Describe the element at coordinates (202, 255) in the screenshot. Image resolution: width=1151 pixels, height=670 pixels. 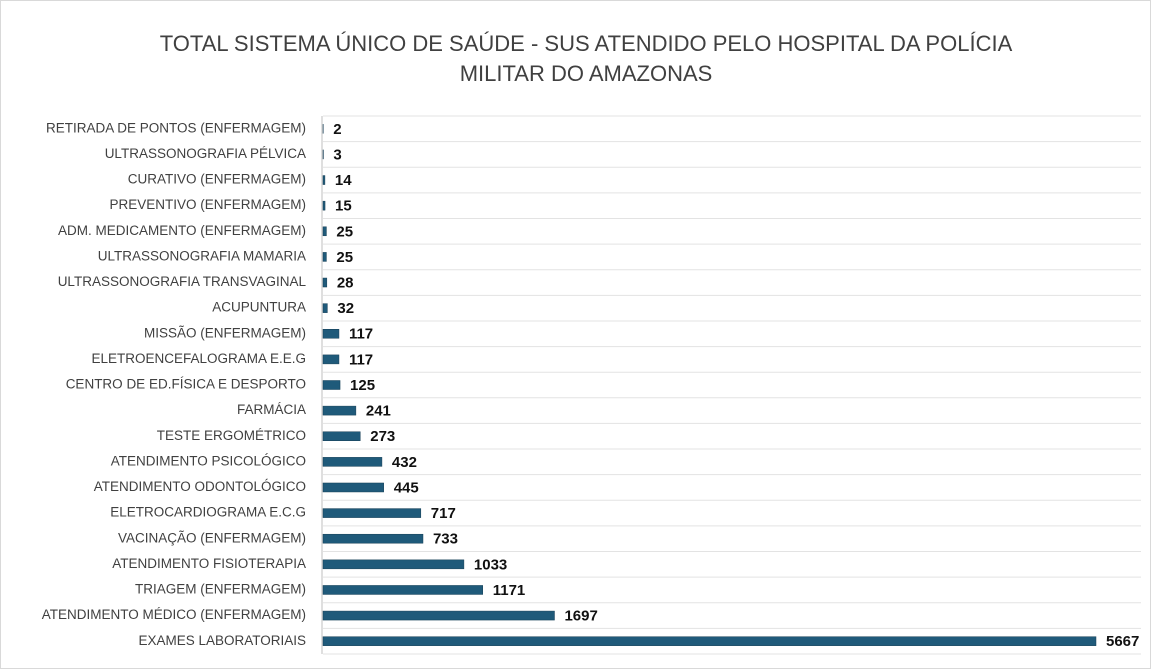
I see `y-tick-label: ULTRASSONOGRAFIA MAMARIA` at that location.